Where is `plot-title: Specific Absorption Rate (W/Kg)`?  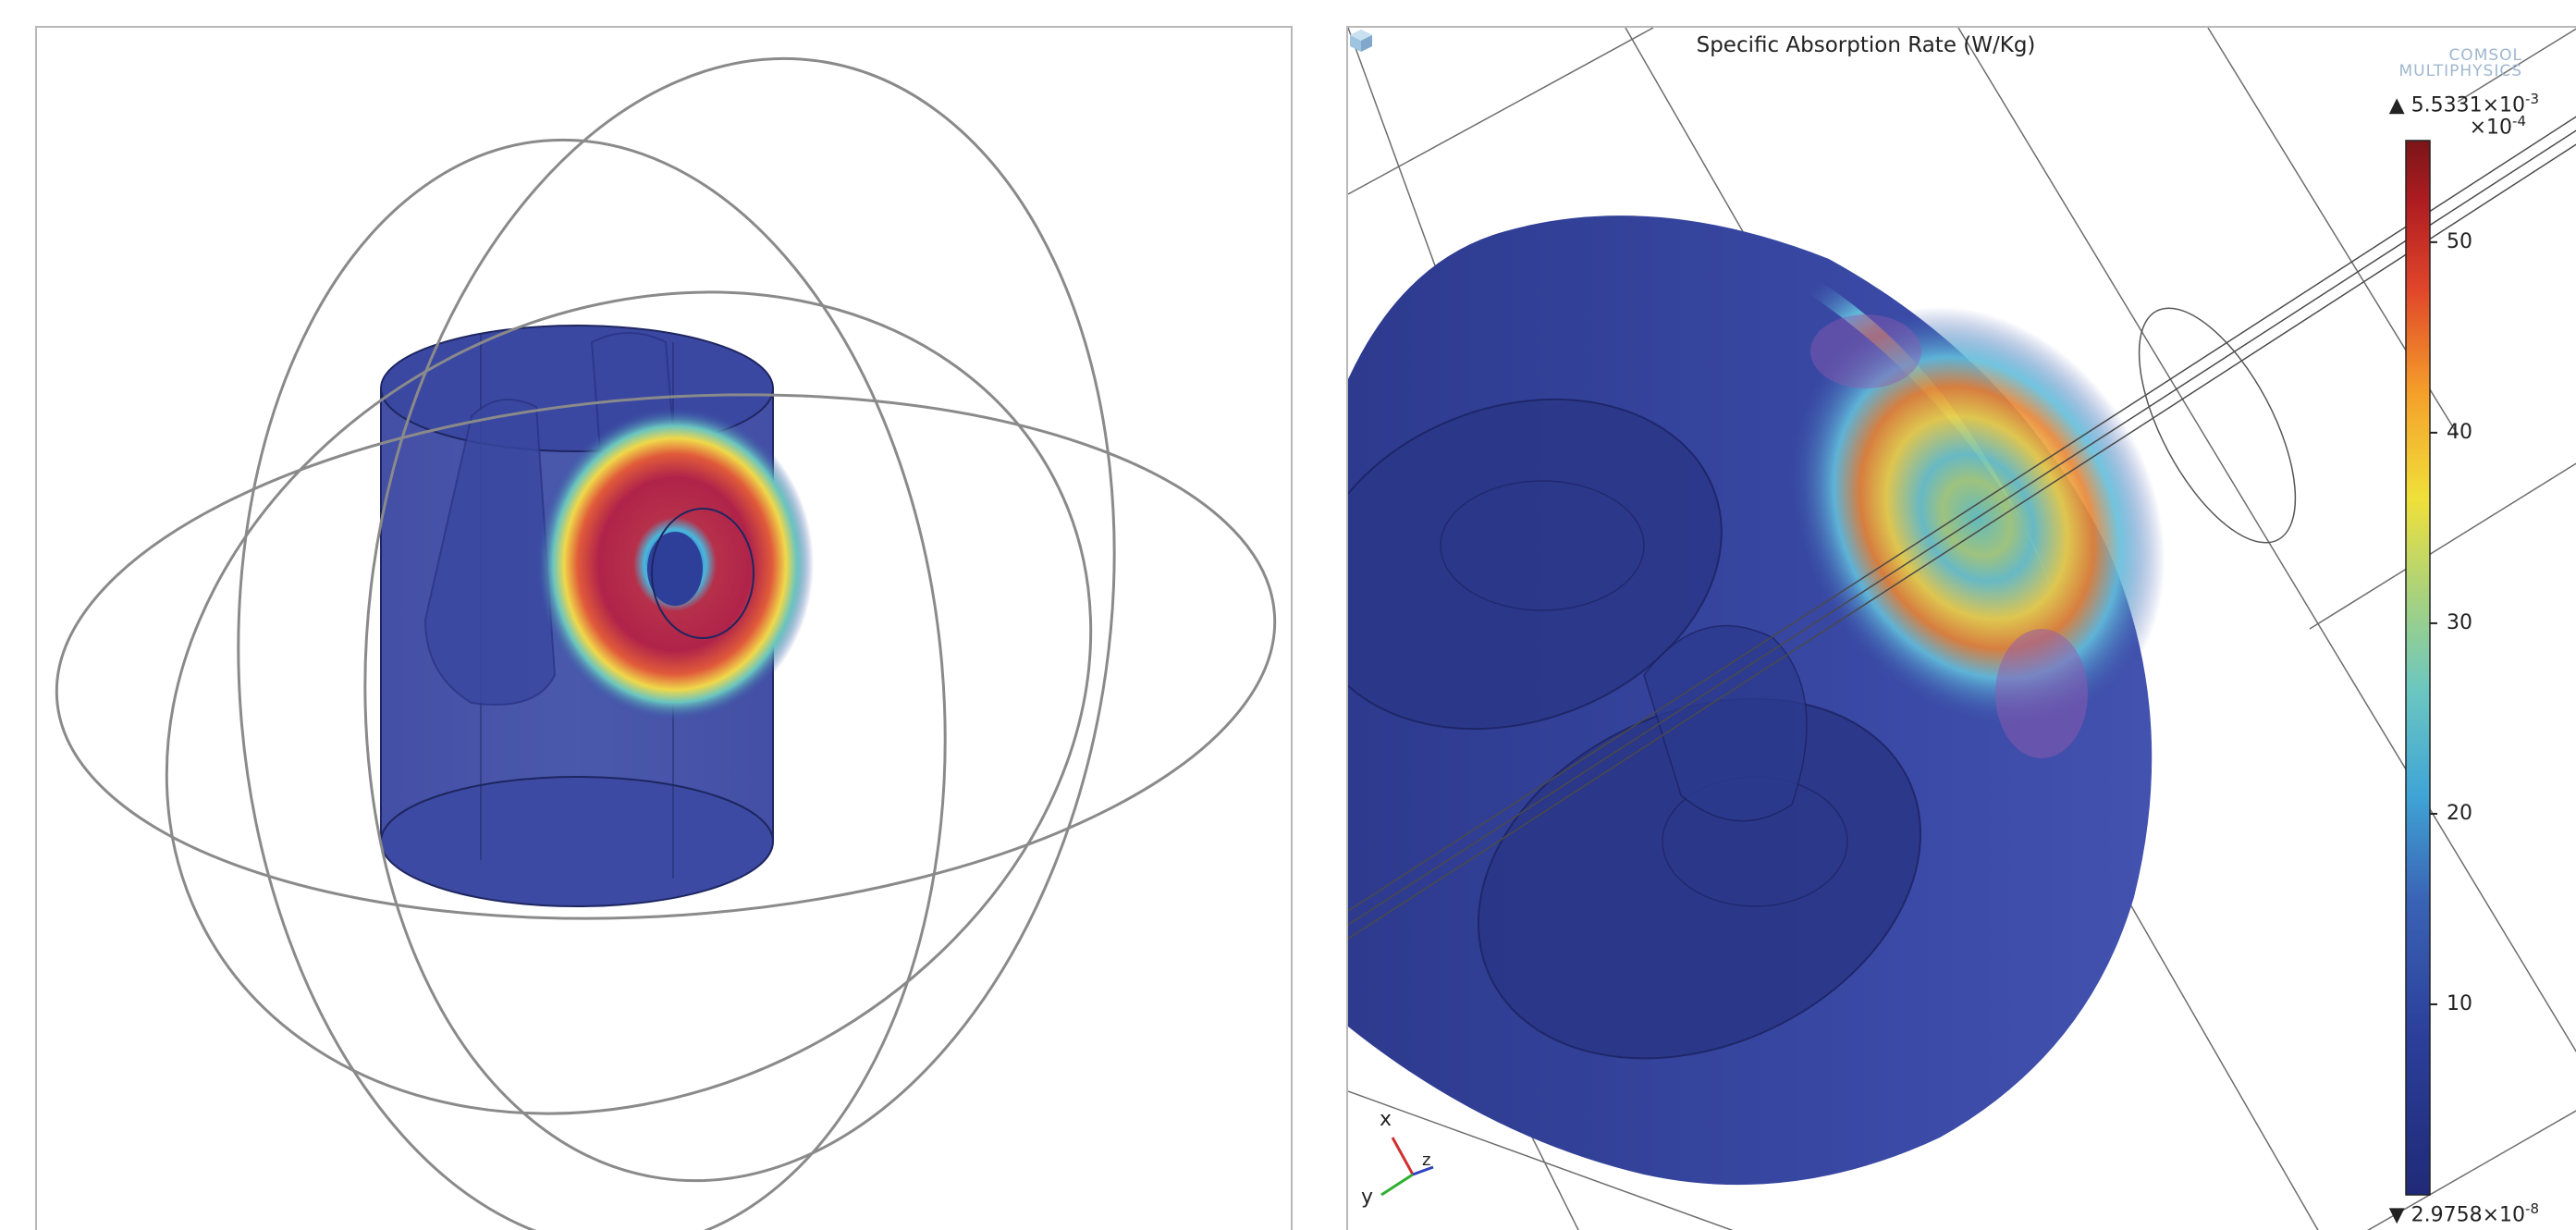 plot-title: Specific Absorption Rate (W/Kg) is located at coordinates (1866, 45).